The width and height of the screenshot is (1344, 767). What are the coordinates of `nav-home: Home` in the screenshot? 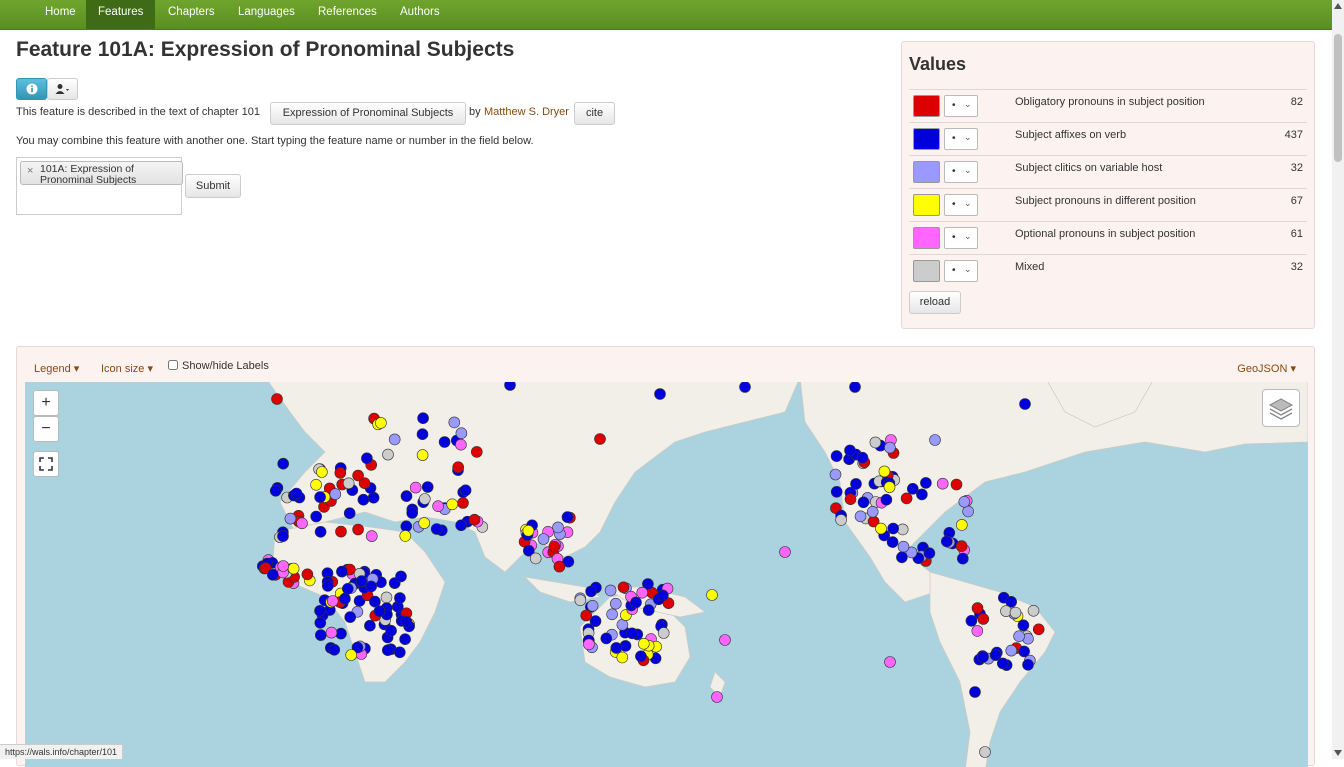 It's located at (60, 12).